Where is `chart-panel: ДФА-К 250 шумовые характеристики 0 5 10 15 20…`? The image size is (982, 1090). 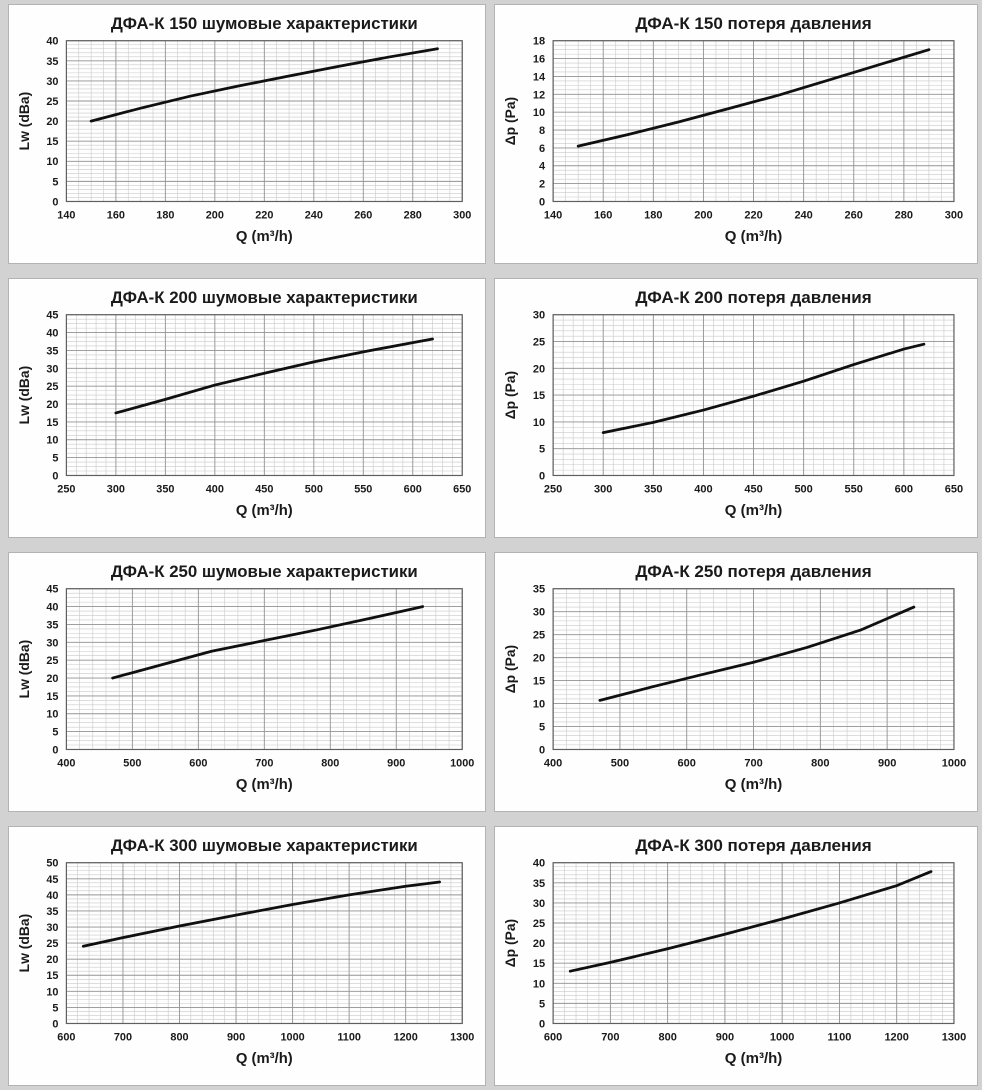
chart-panel: ДФА-К 250 шумовые характеристики 0 5 10 15 20… is located at coordinates (247, 682).